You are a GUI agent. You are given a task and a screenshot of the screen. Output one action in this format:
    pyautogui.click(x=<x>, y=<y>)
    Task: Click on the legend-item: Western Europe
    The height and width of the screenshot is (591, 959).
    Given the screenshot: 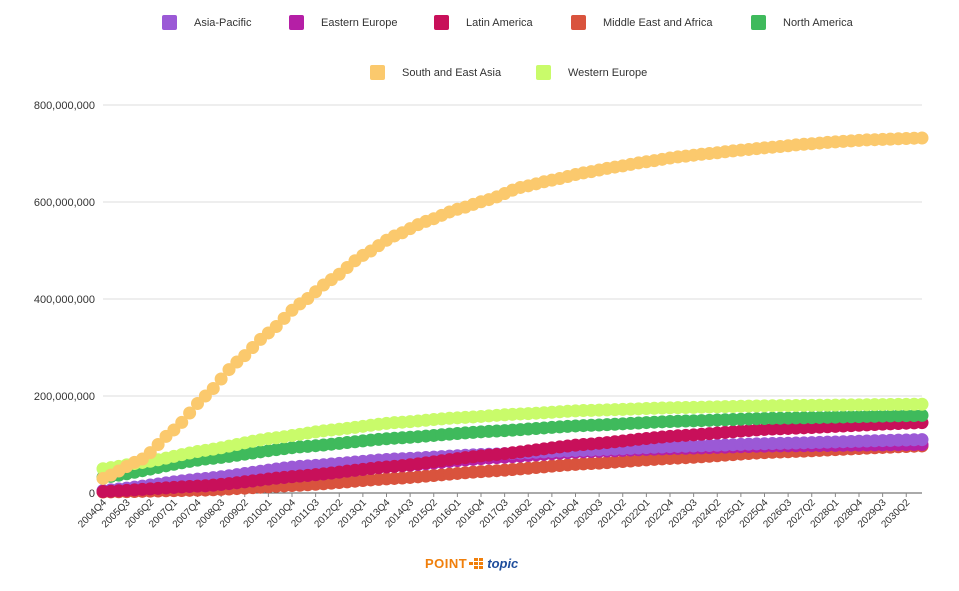 What is the action you would take?
    pyautogui.click(x=591, y=72)
    